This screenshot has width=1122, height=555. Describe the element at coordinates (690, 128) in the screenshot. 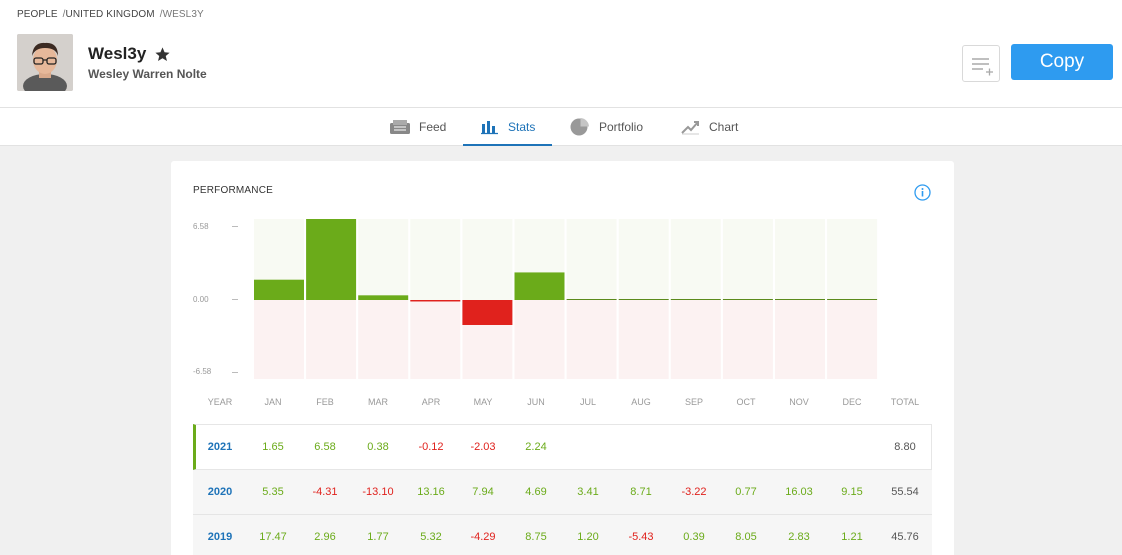

I see `chart-icon` at that location.